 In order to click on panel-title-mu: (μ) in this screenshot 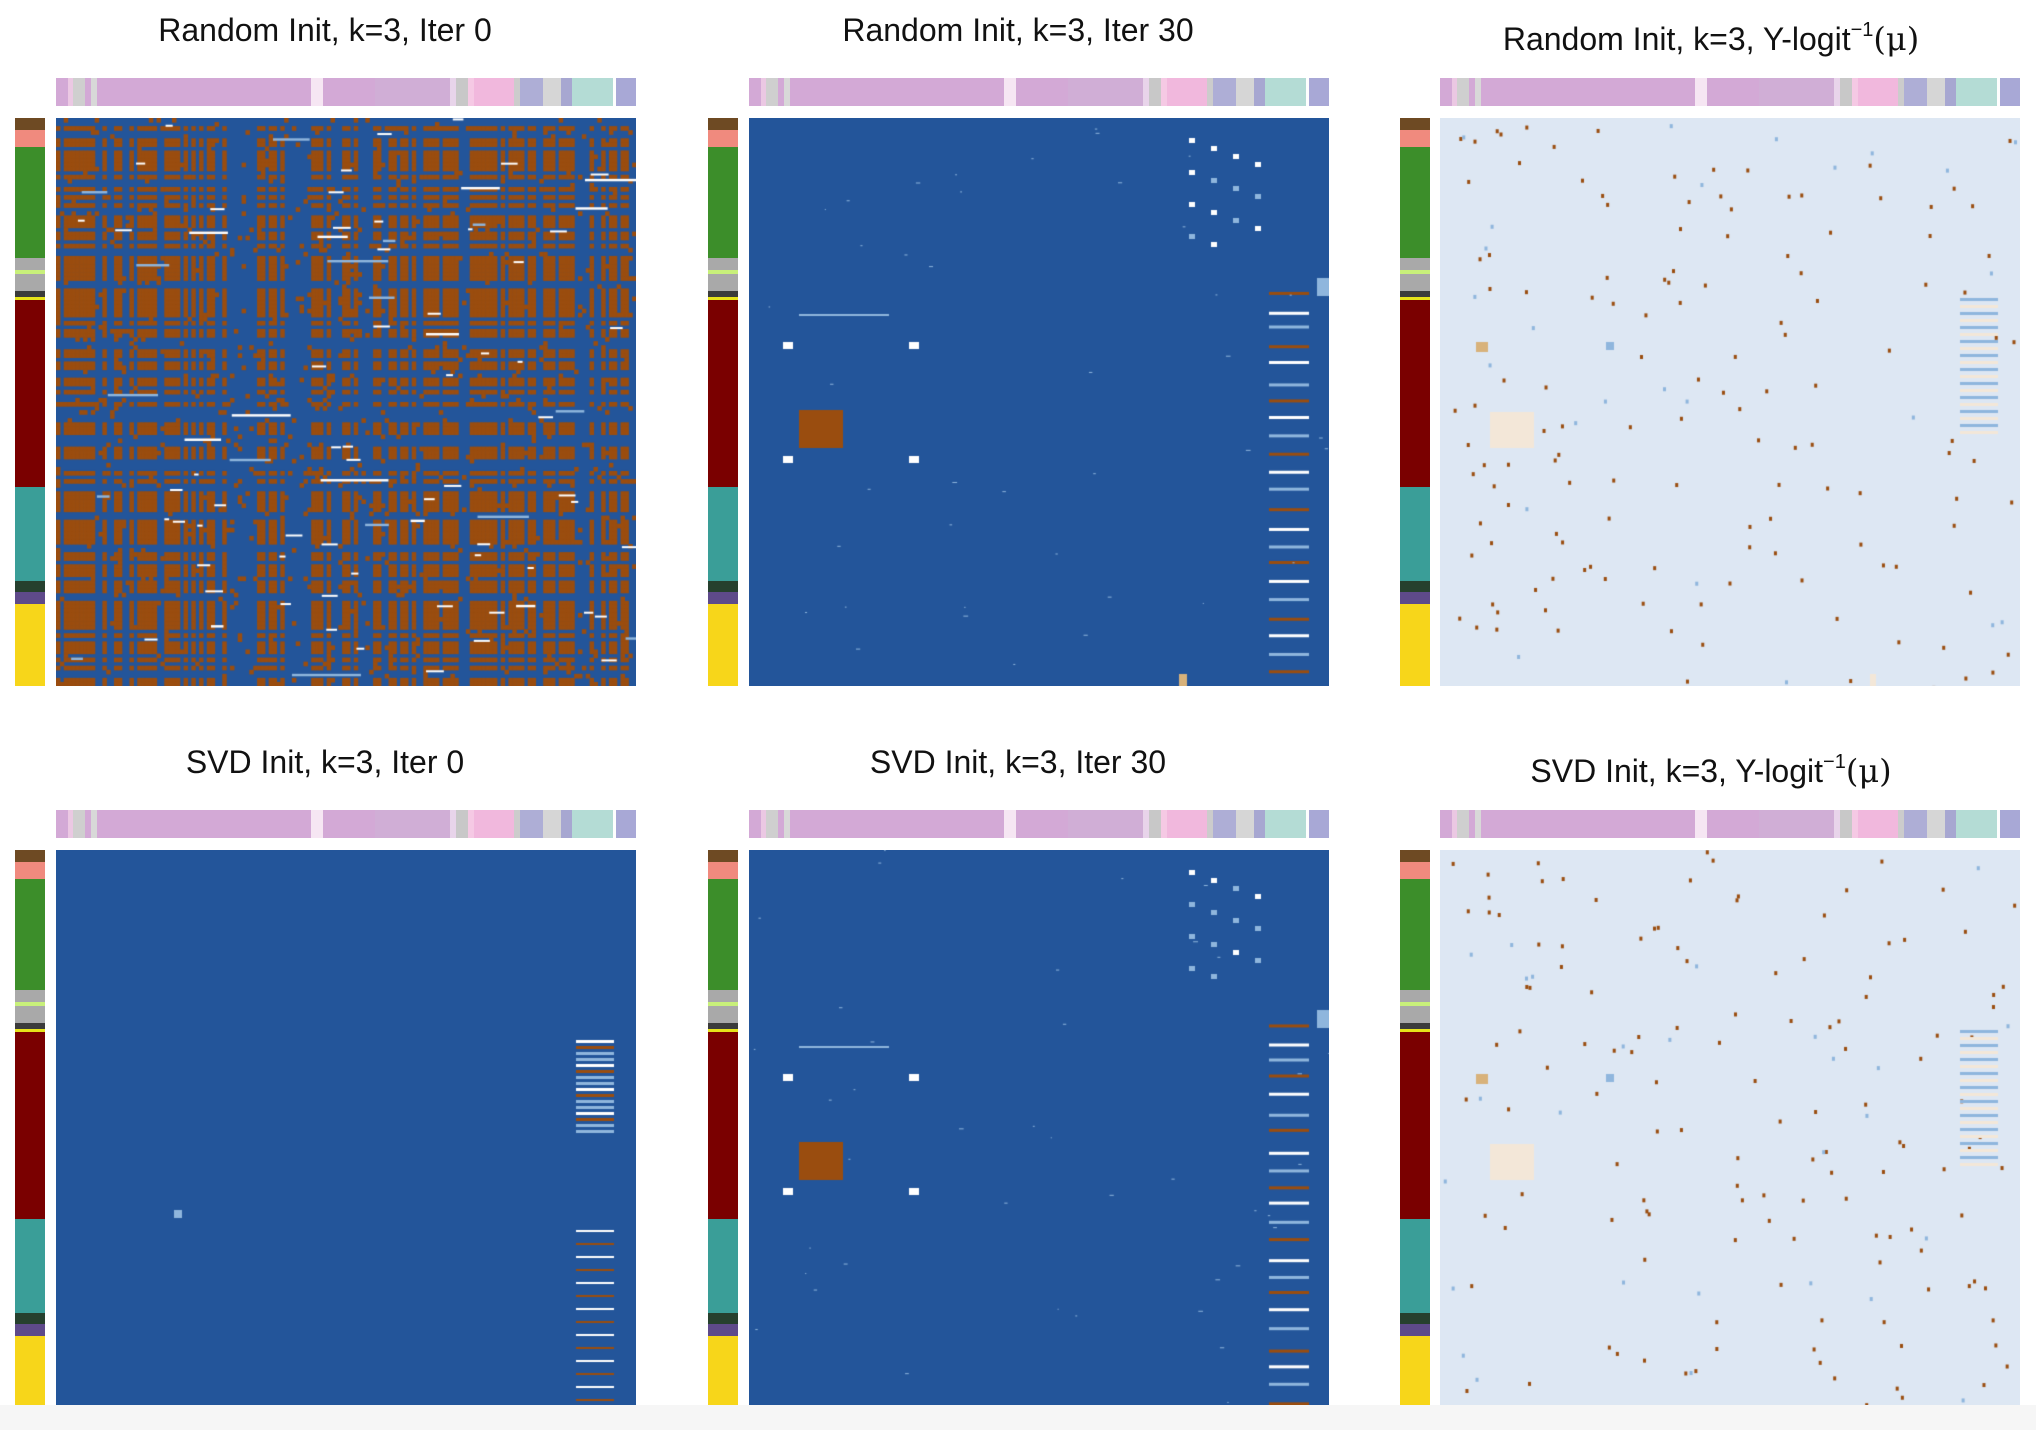, I will do `click(1868, 771)`.